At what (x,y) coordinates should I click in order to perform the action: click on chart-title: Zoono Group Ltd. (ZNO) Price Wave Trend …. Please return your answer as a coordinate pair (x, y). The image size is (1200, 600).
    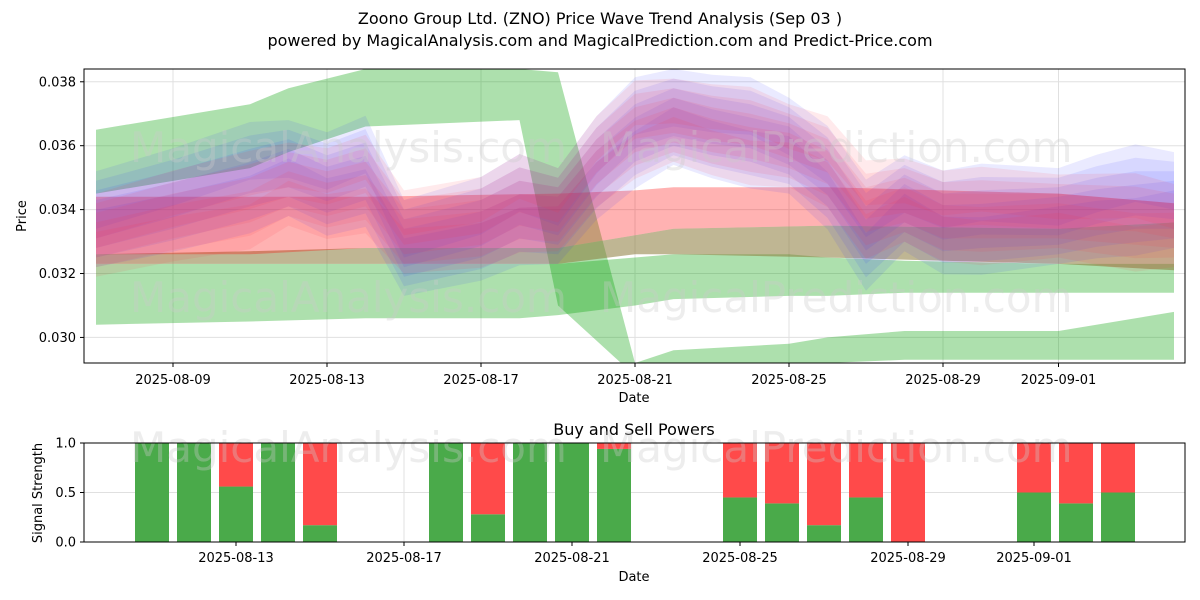
    Looking at the image, I should click on (600, 18).